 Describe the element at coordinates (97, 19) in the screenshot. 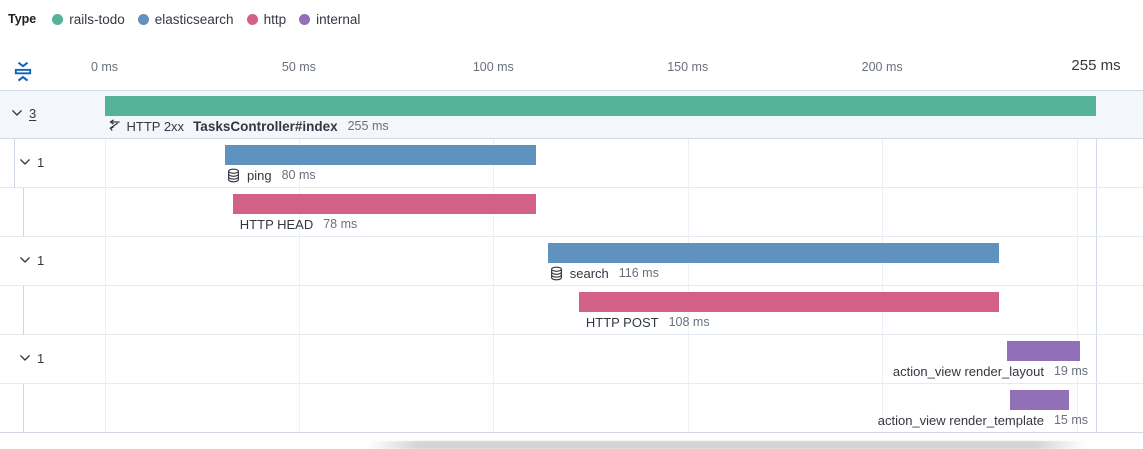

I see `legend-label: rails-todo` at that location.